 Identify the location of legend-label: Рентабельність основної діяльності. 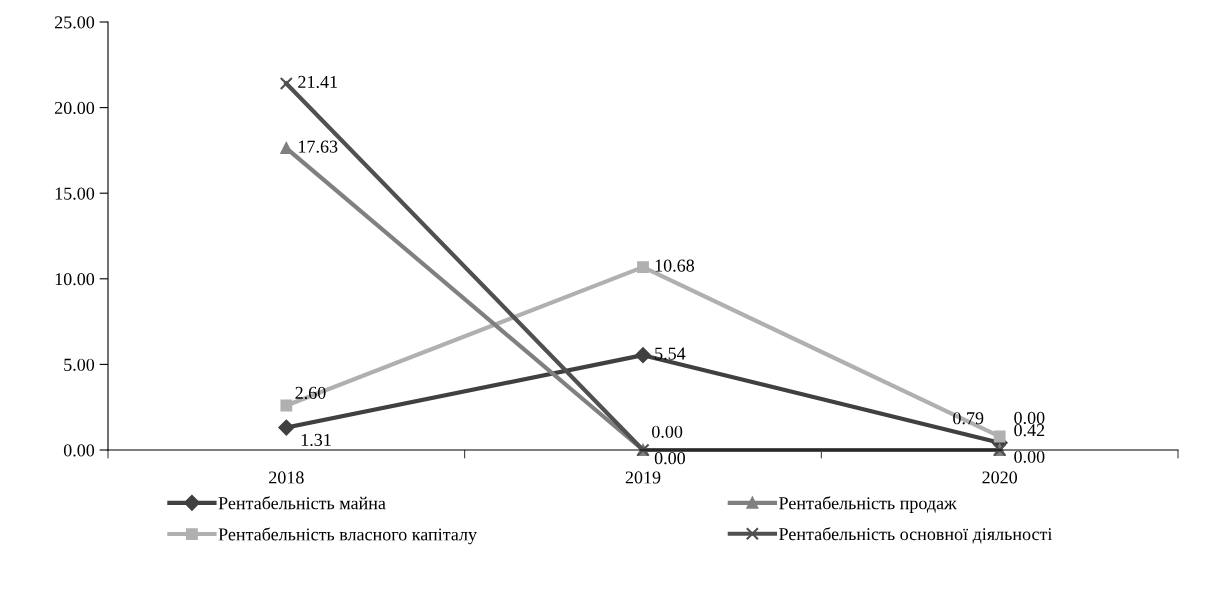
(916, 535).